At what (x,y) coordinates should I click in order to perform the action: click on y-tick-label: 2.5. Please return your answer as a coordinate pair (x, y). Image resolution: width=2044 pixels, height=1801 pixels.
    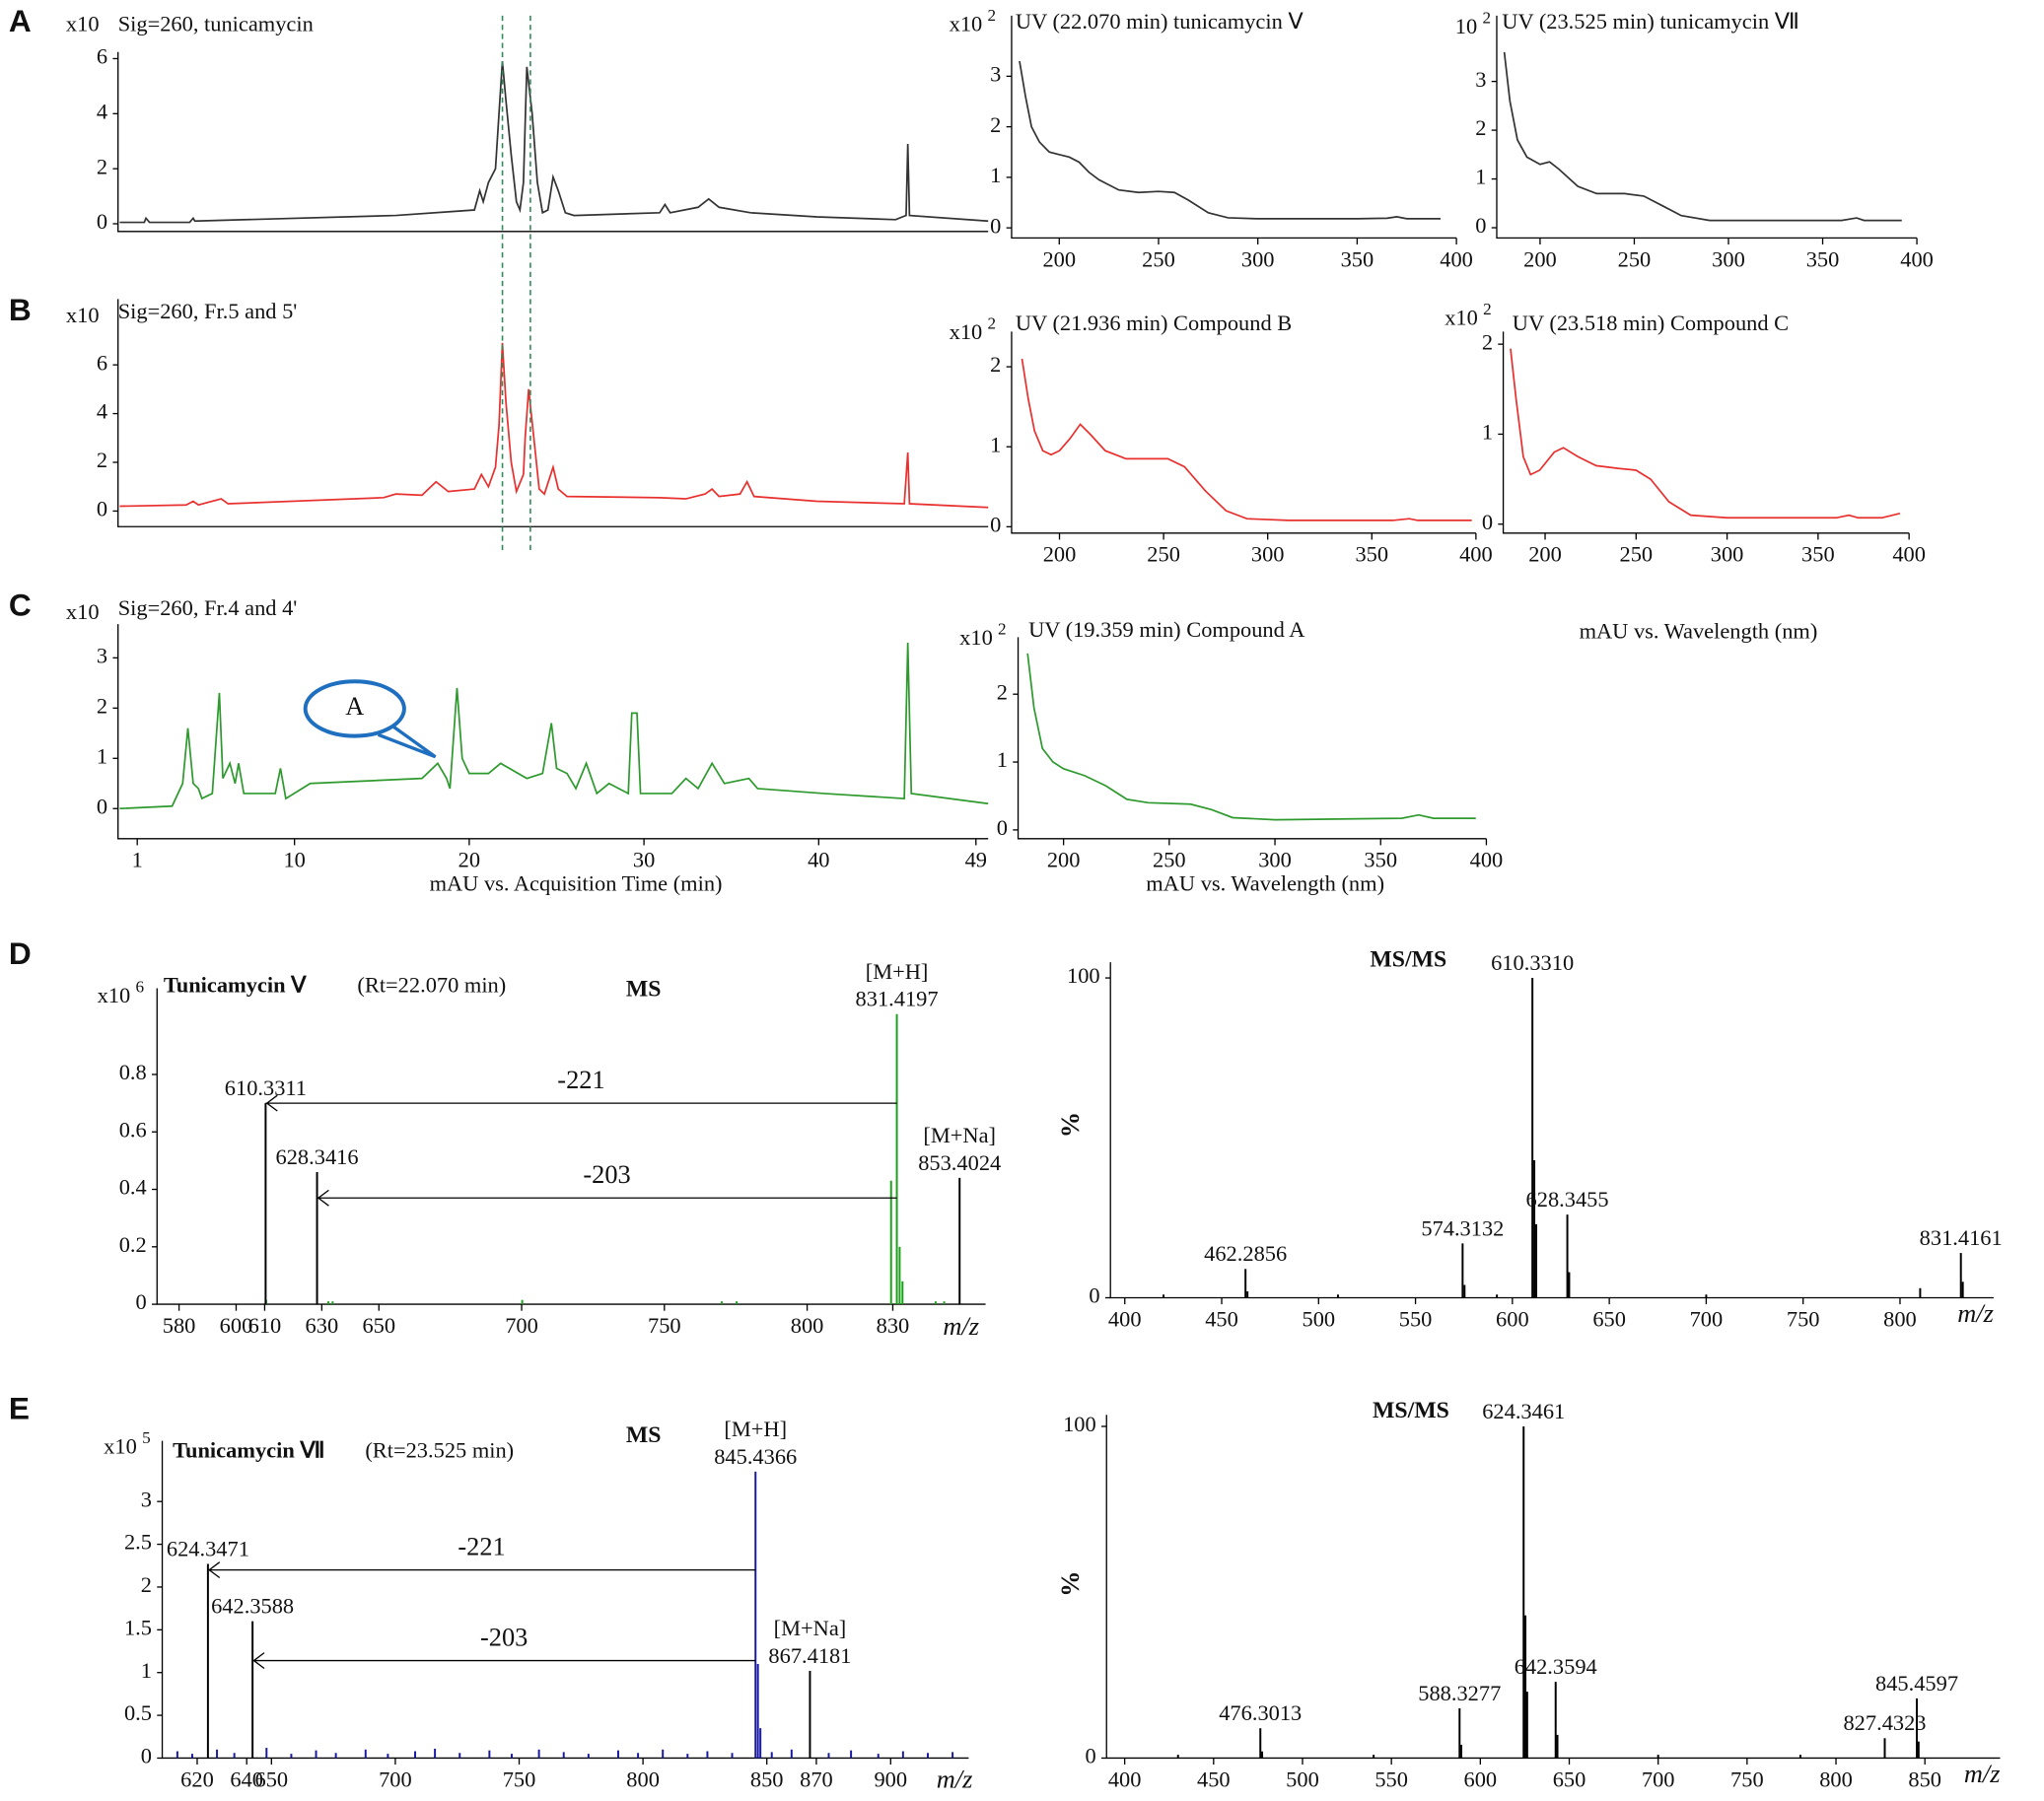
    Looking at the image, I should click on (138, 1542).